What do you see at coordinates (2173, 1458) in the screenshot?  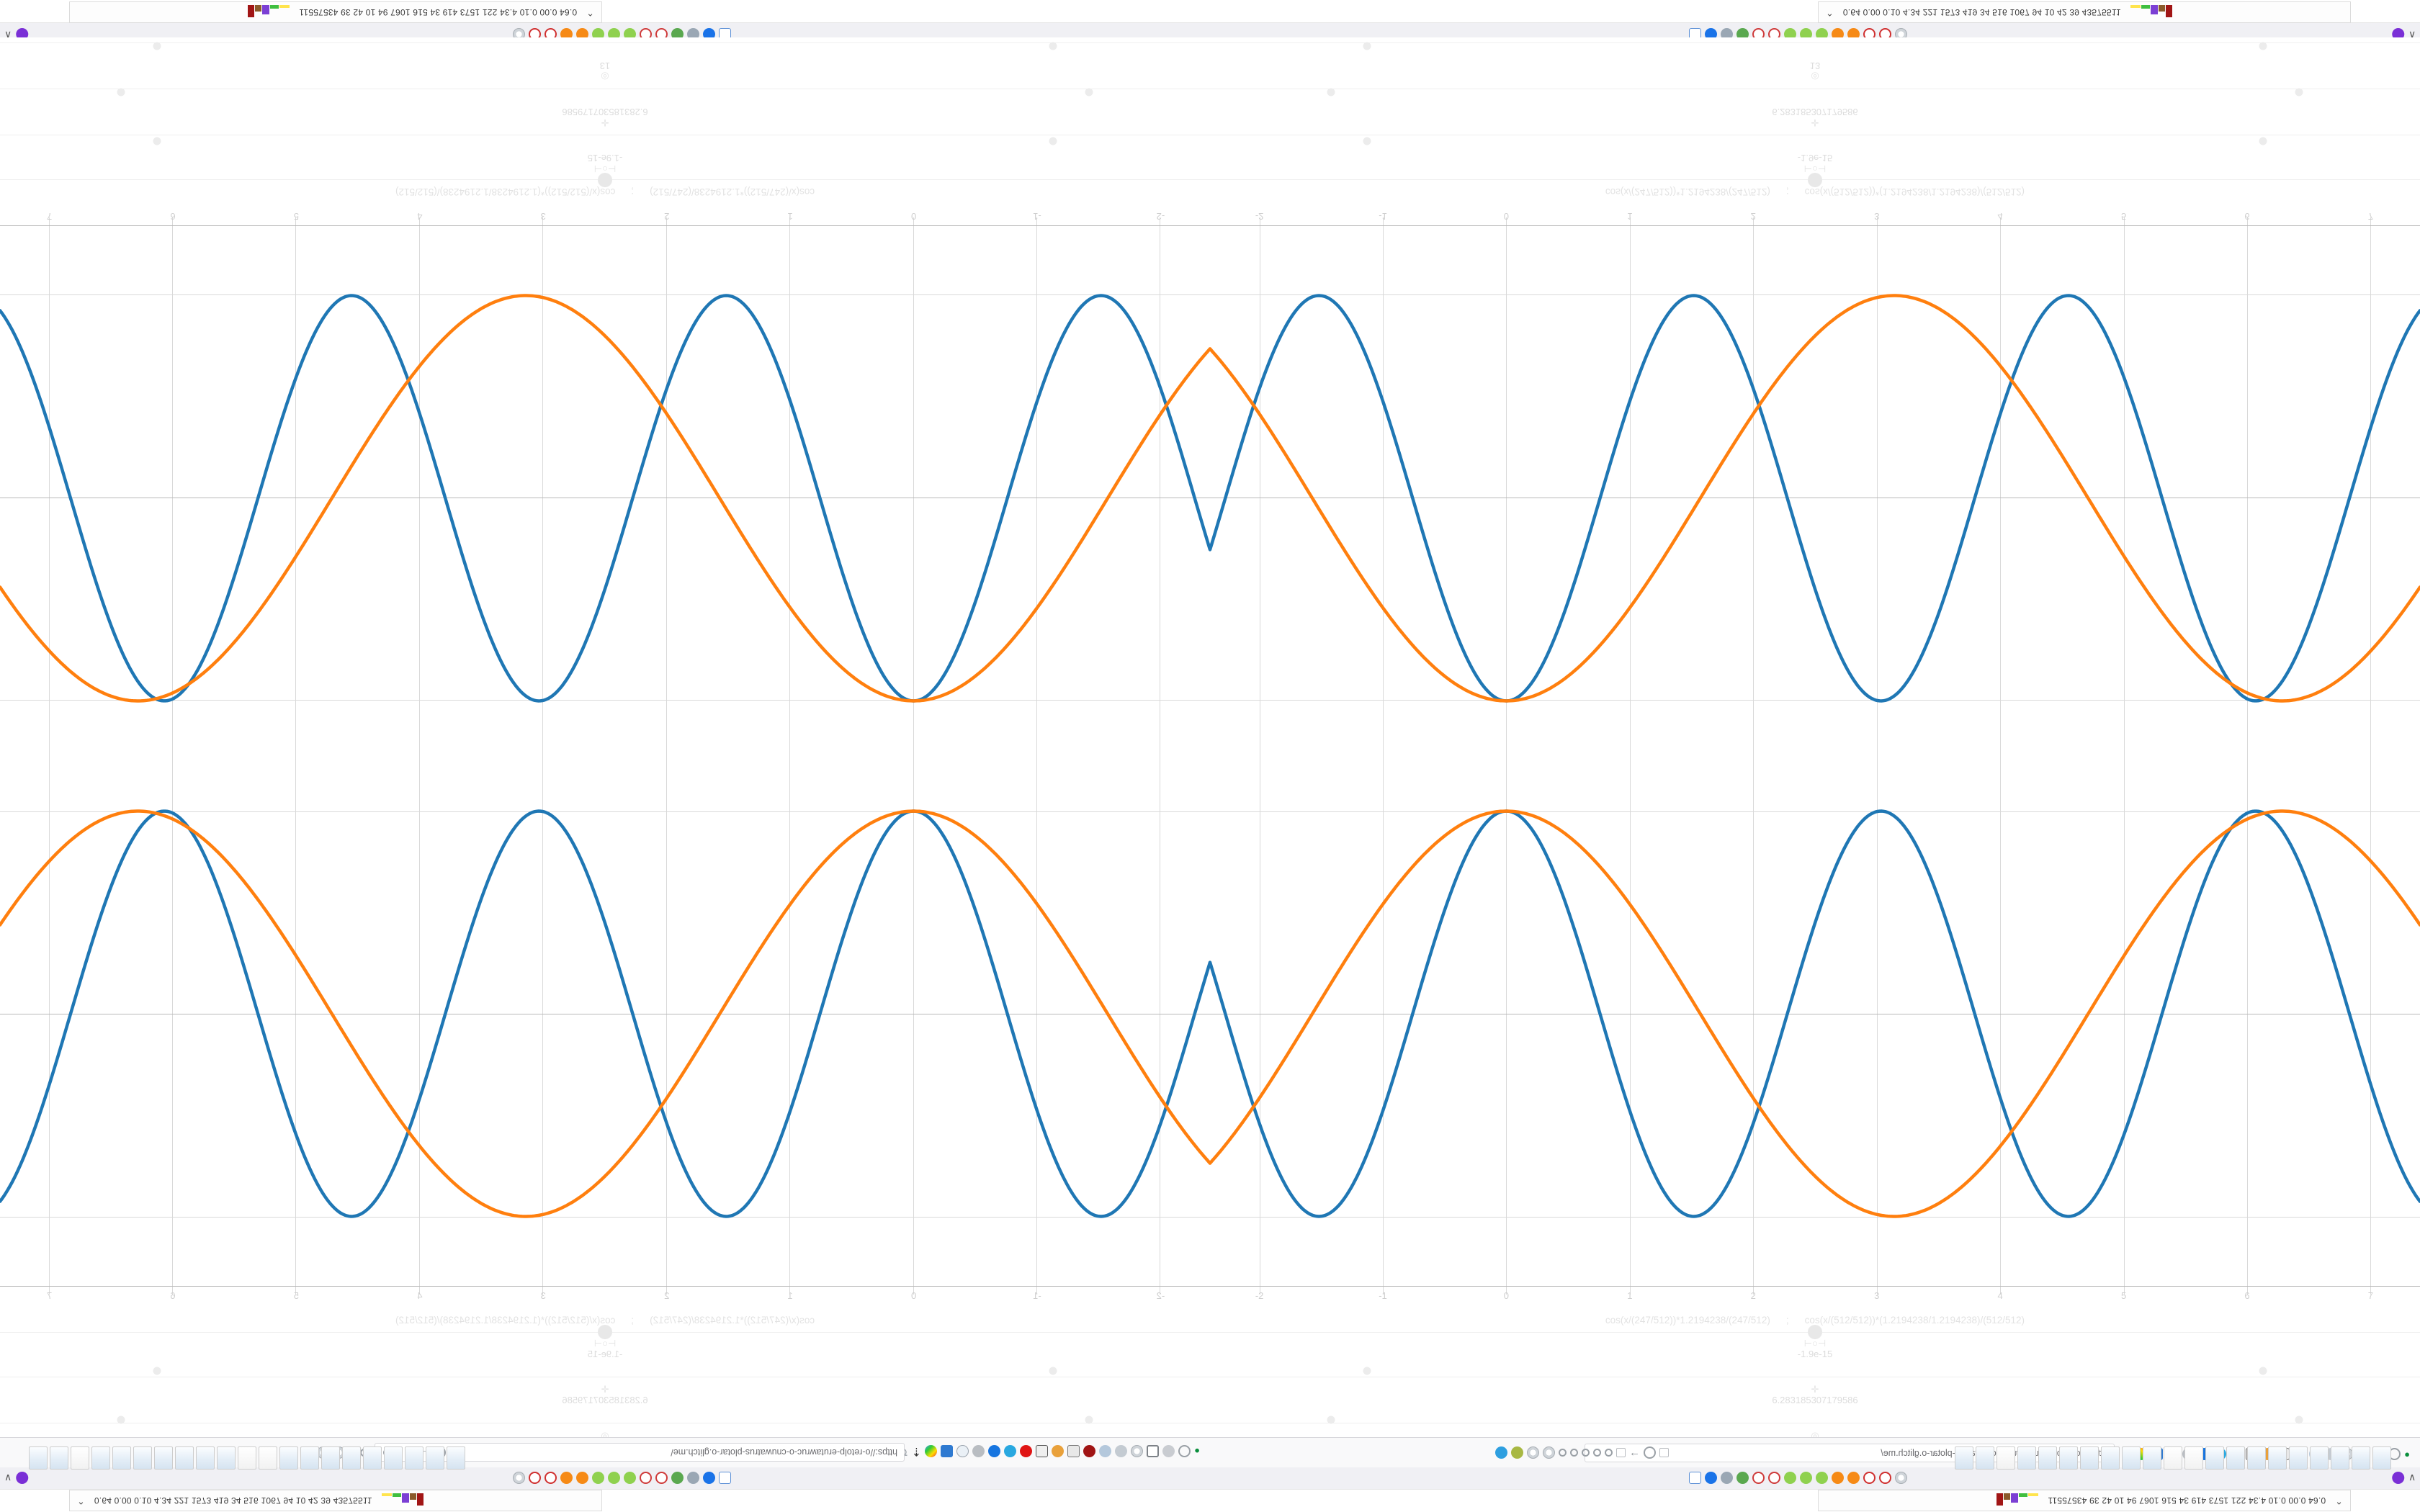 I see `taskbar-items-right` at bounding box center [2173, 1458].